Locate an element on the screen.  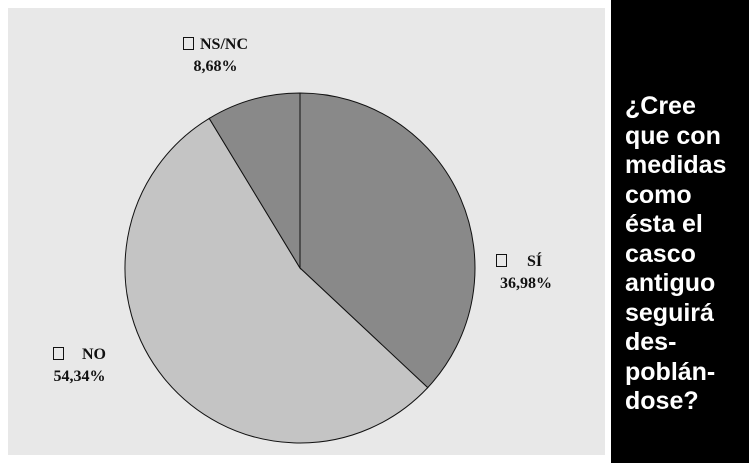
question-line: antiguo is located at coordinates (670, 283).